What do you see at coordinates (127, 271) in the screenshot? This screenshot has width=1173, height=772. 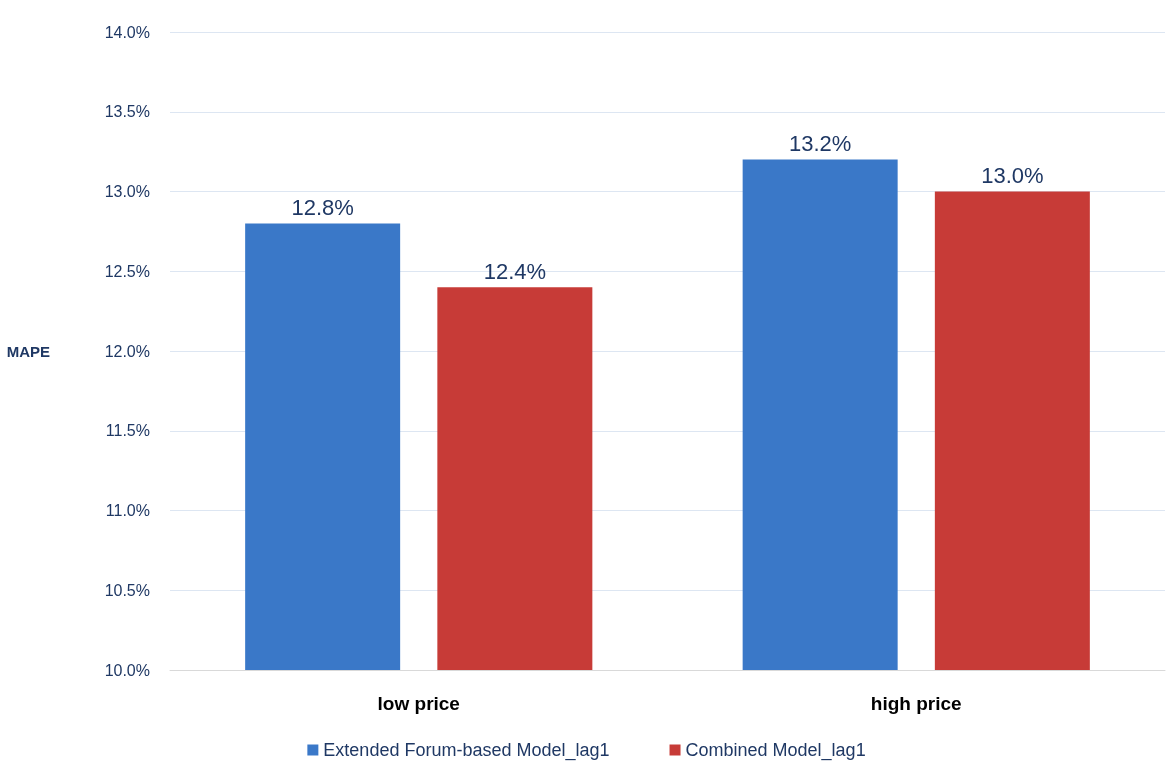 I see `y-tick-label: 12.5%` at bounding box center [127, 271].